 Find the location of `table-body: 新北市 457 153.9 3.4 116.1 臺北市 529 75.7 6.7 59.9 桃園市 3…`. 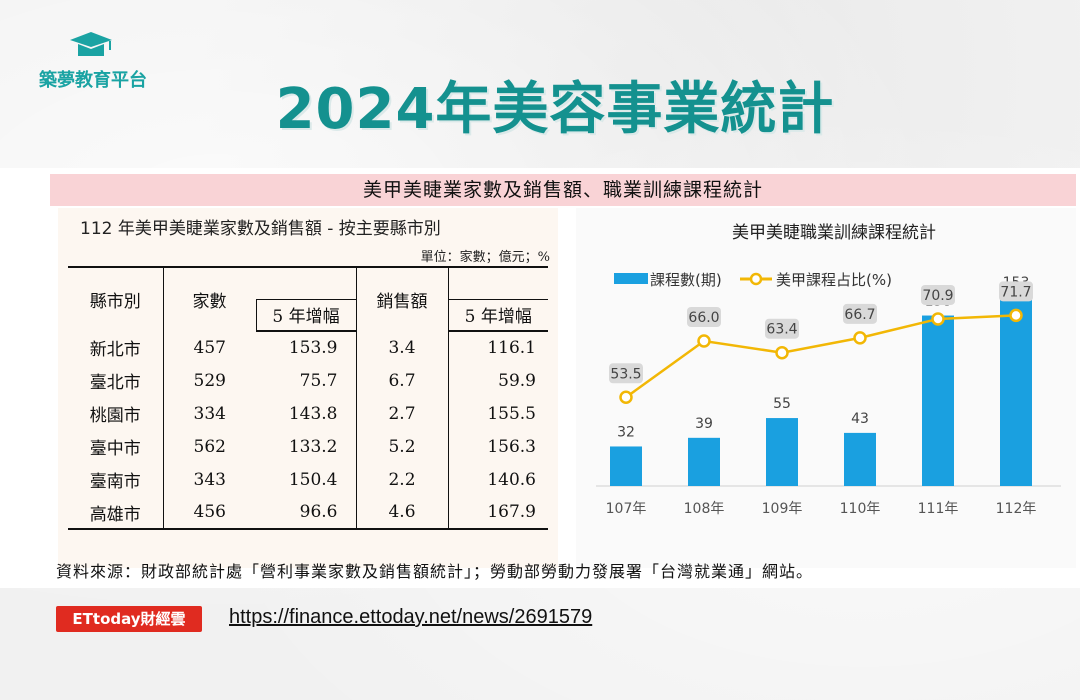

table-body: 新北市 457 153.9 3.4 116.1 臺北市 529 75.7 6.7 59.9 桃園市 3… is located at coordinates (308, 430).